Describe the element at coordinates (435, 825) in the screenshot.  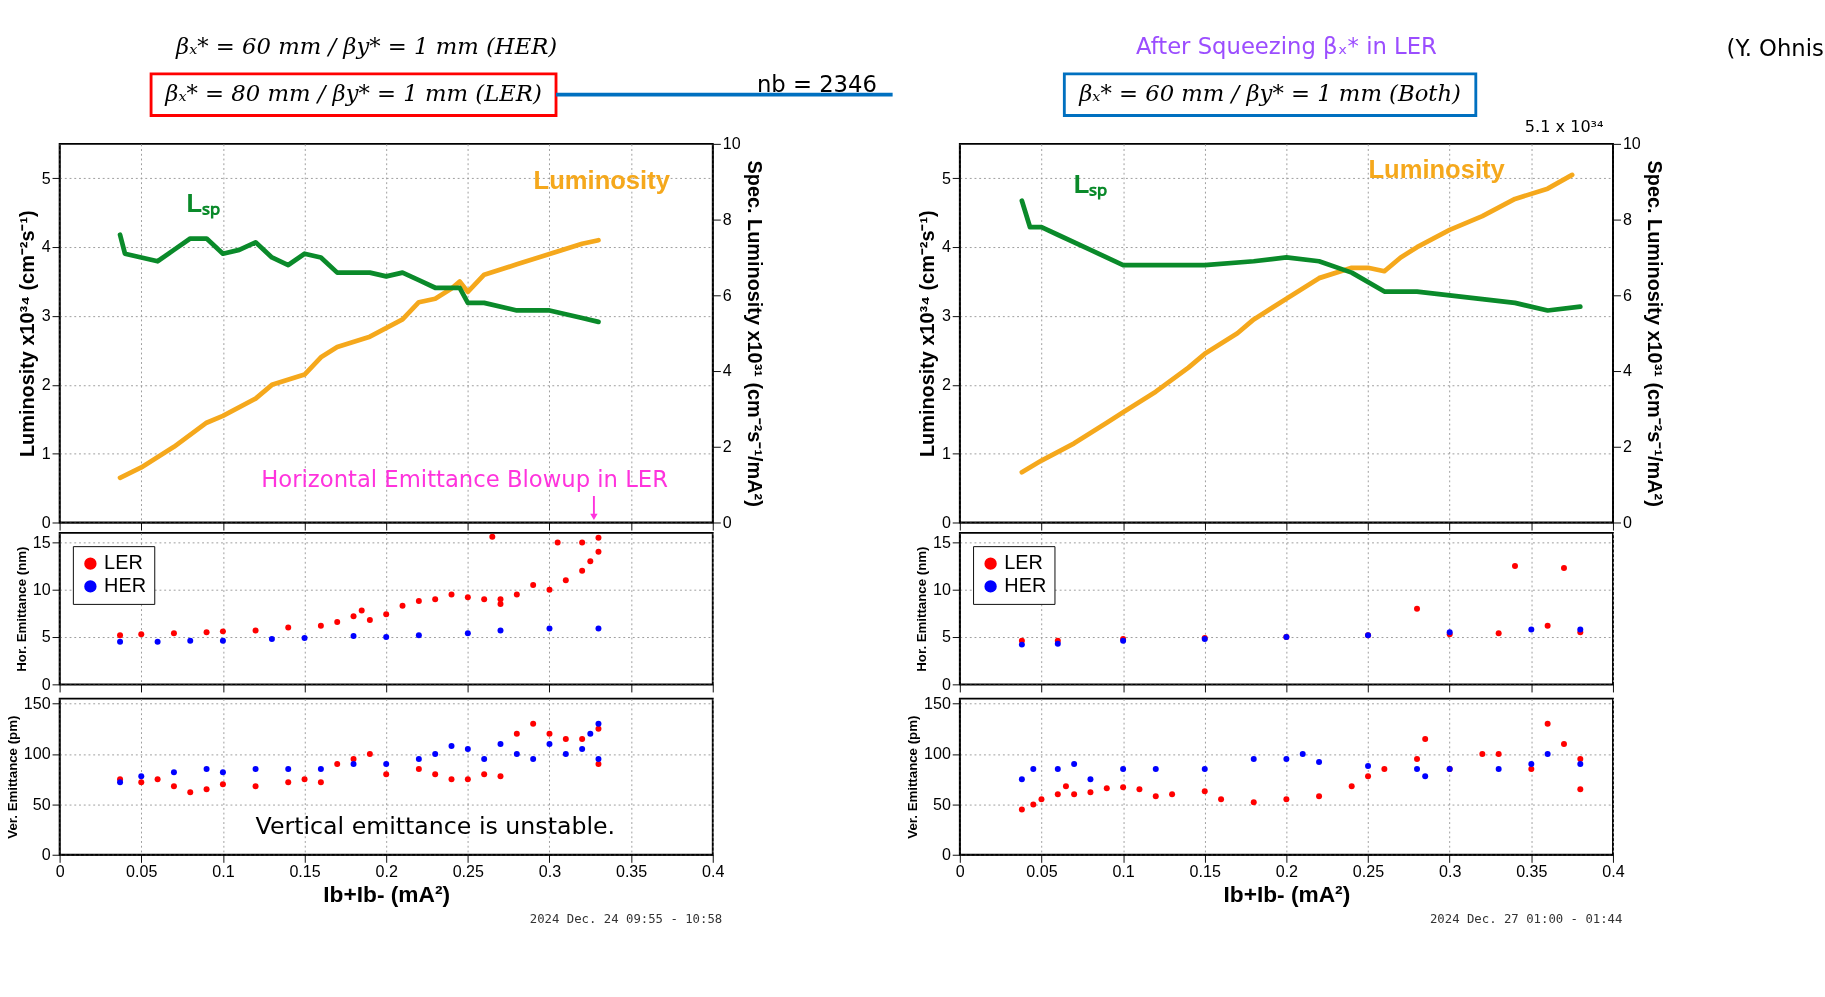
I see `annotation: Vertical emittance is unstable.` at that location.